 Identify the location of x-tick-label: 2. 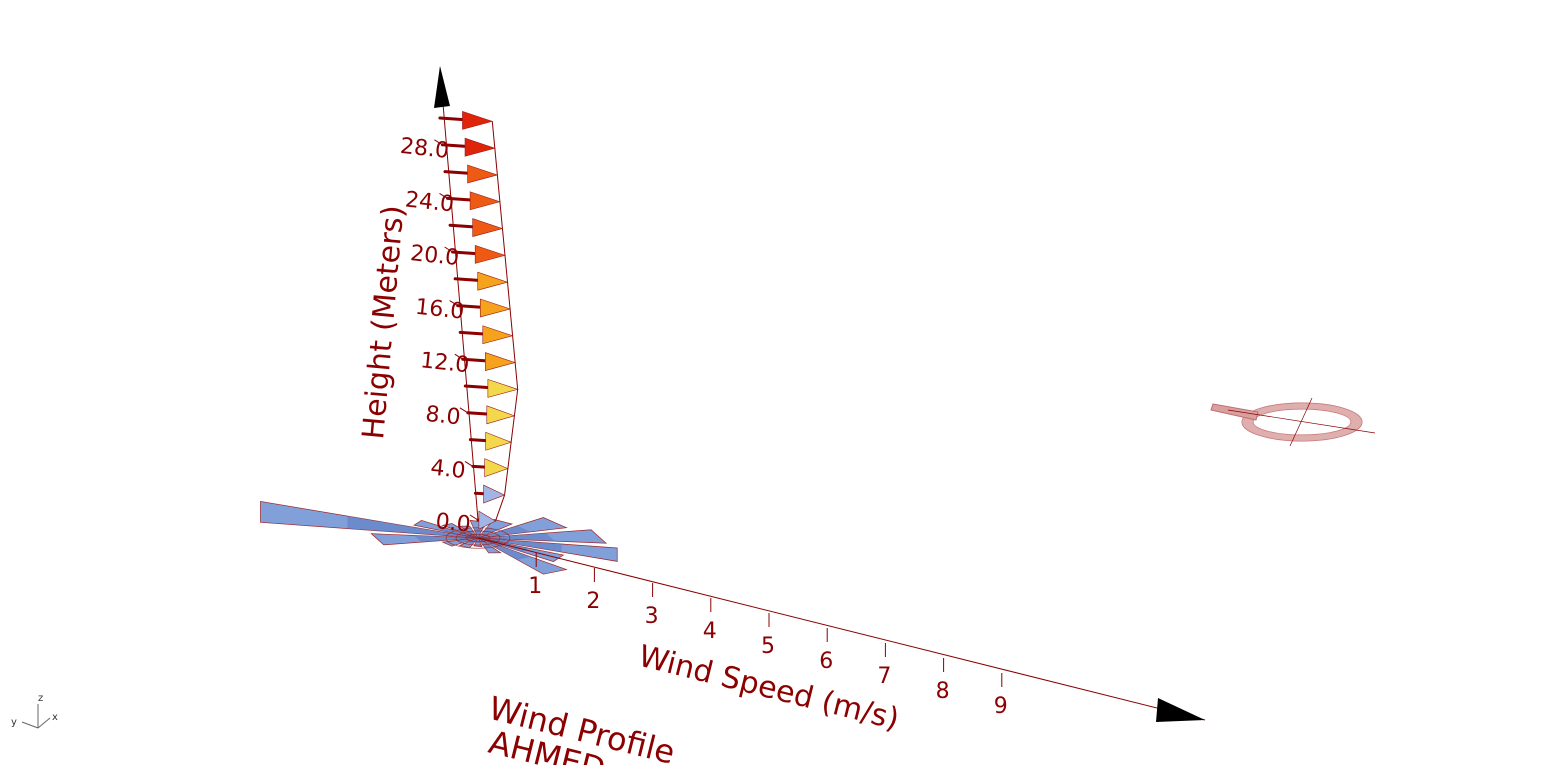
(593, 601).